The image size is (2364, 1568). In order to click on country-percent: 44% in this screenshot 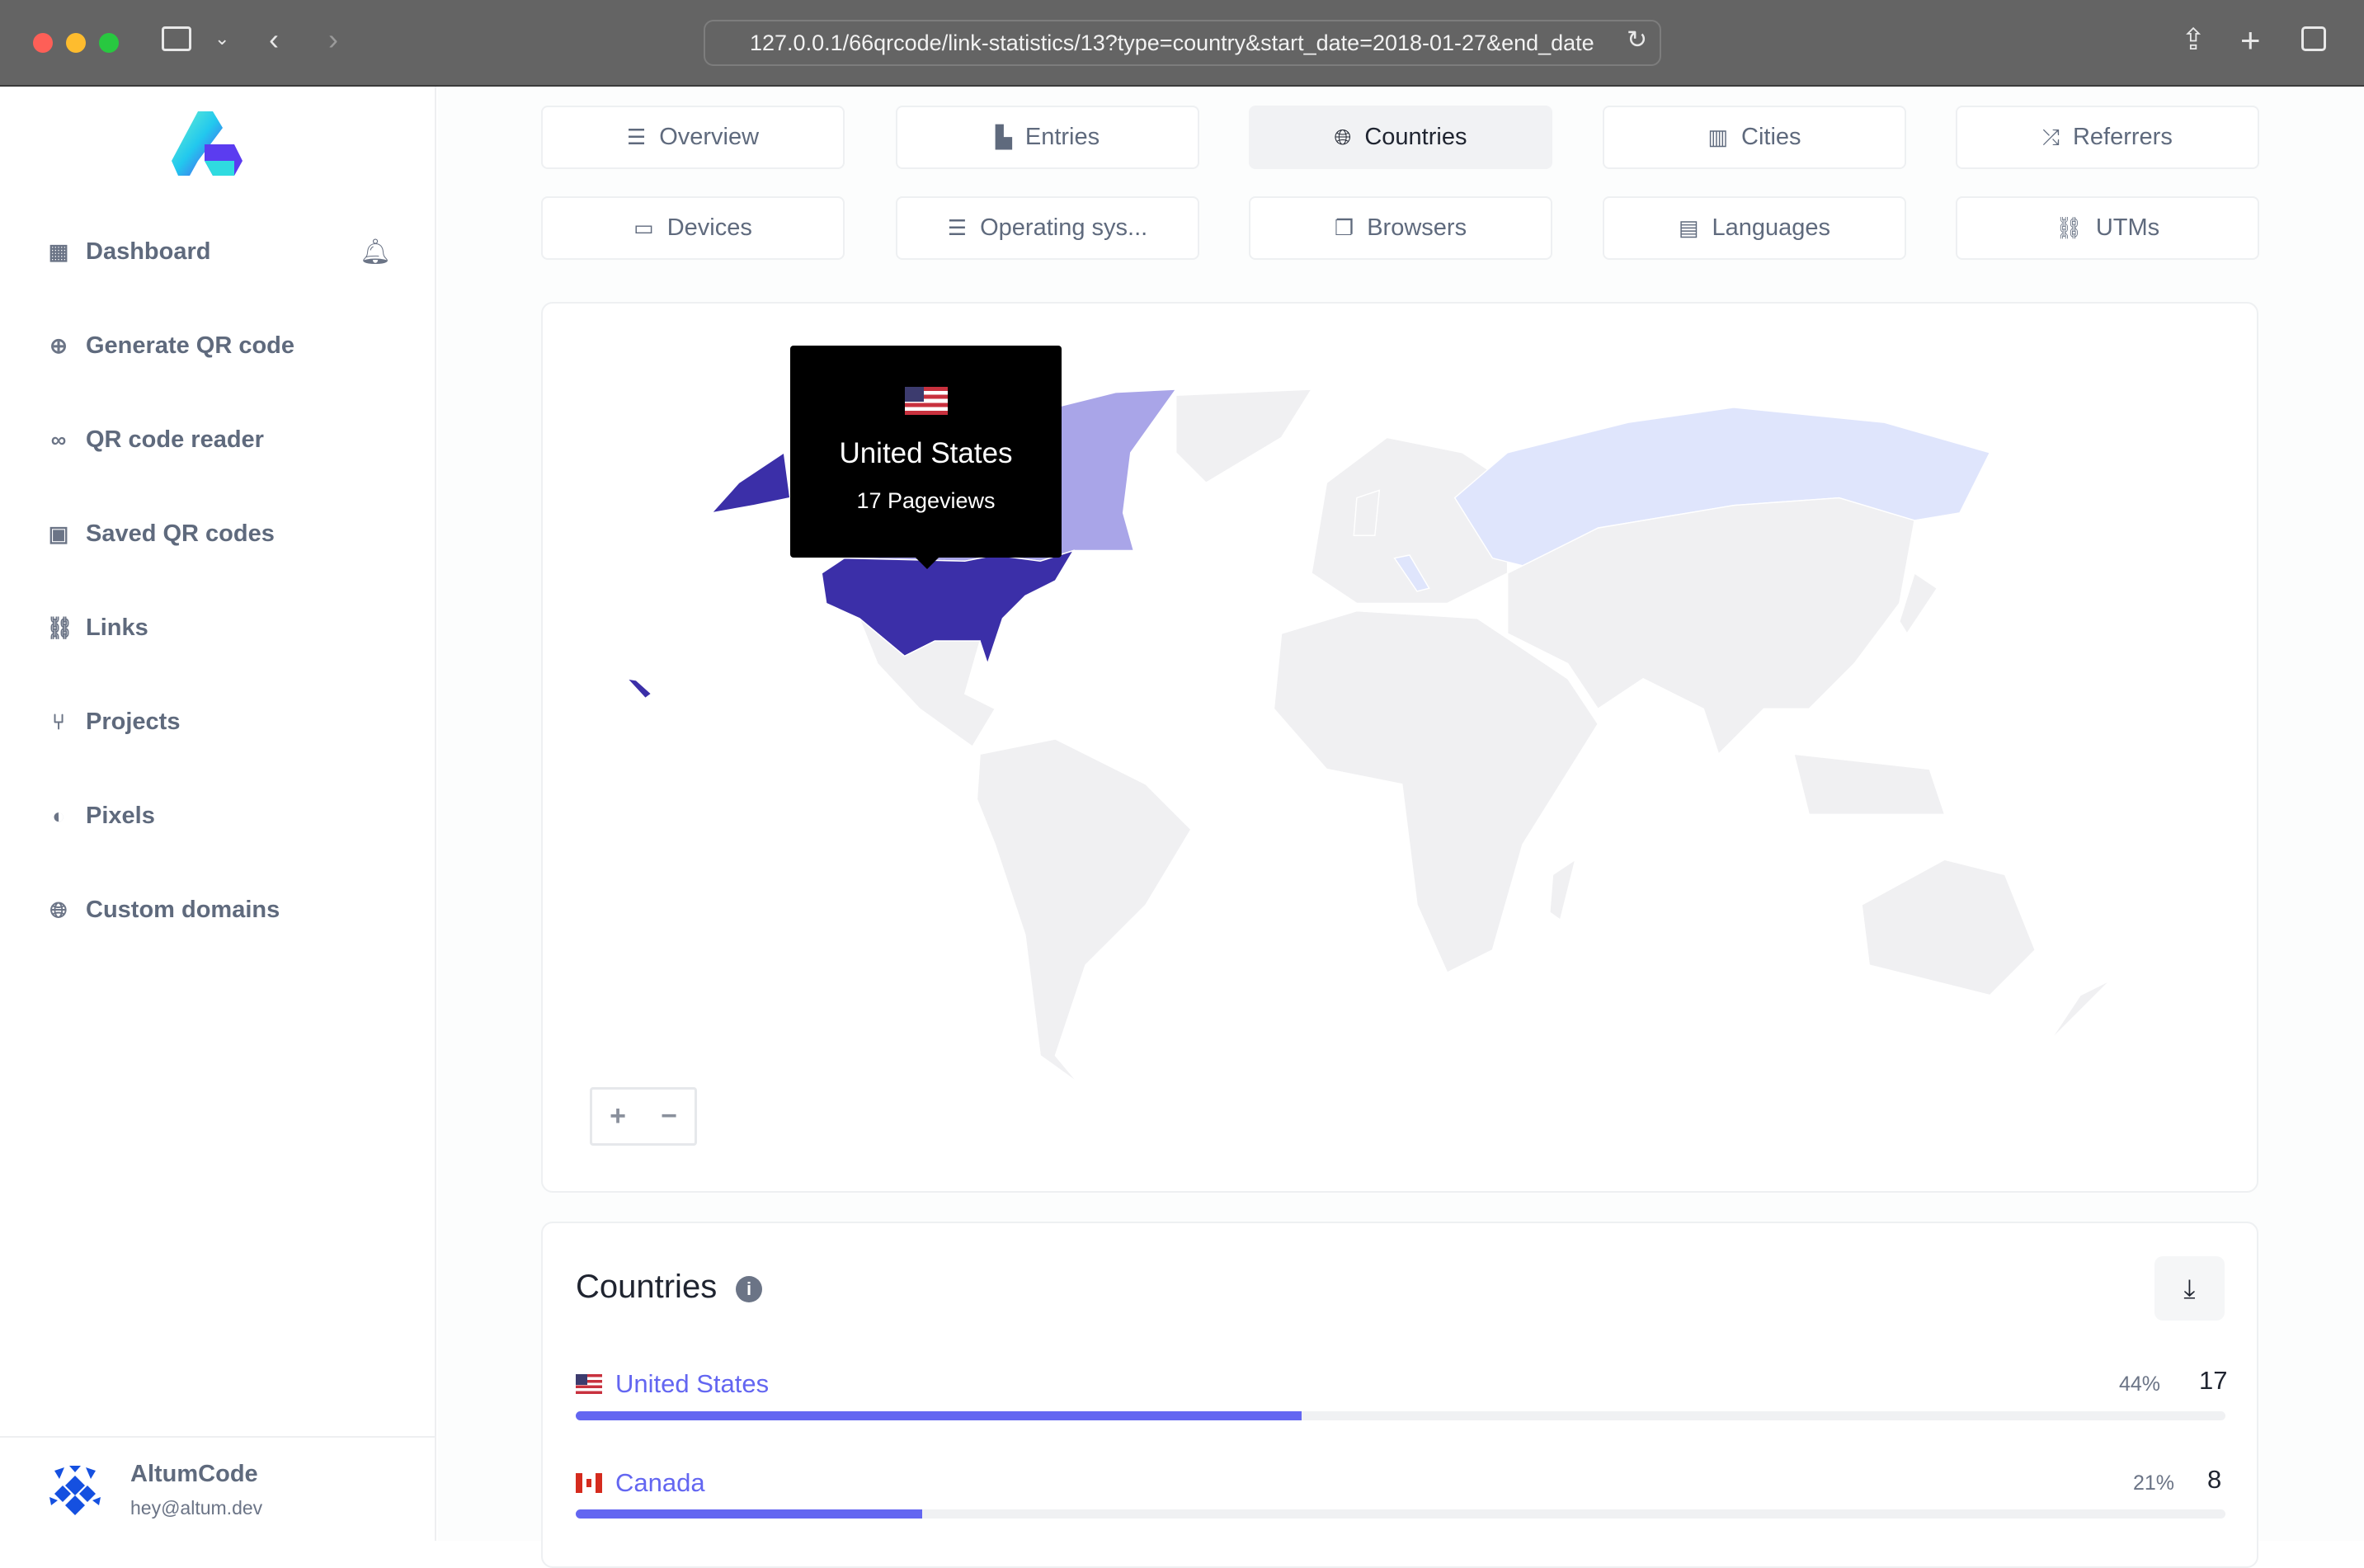, I will do `click(2140, 1384)`.